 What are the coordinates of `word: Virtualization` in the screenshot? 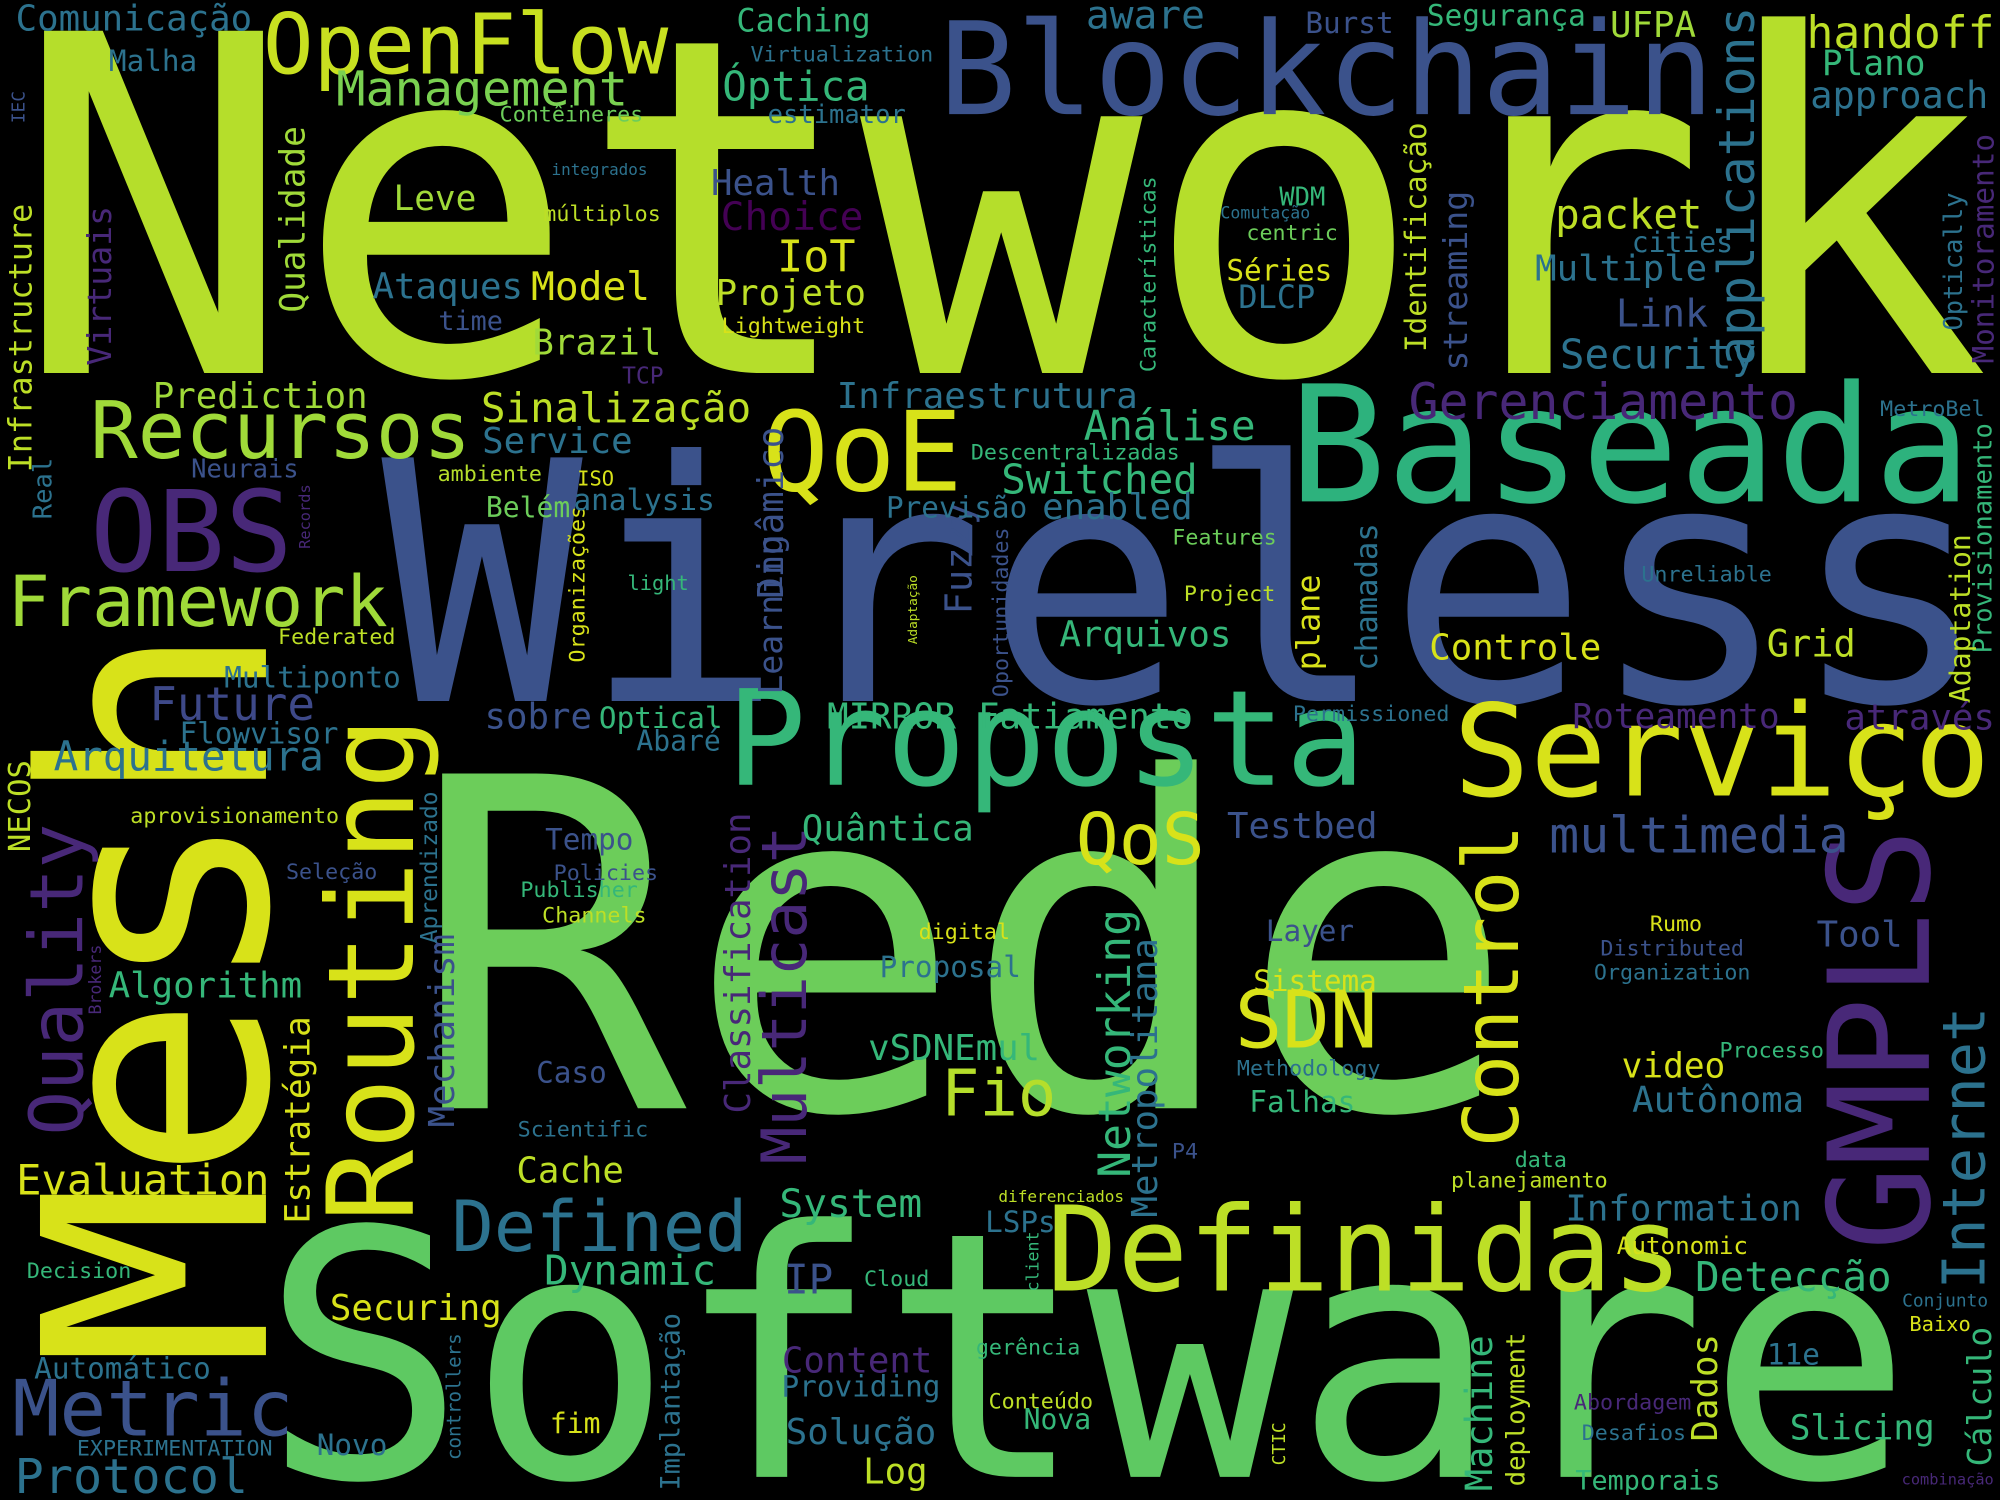 It's located at (842, 54).